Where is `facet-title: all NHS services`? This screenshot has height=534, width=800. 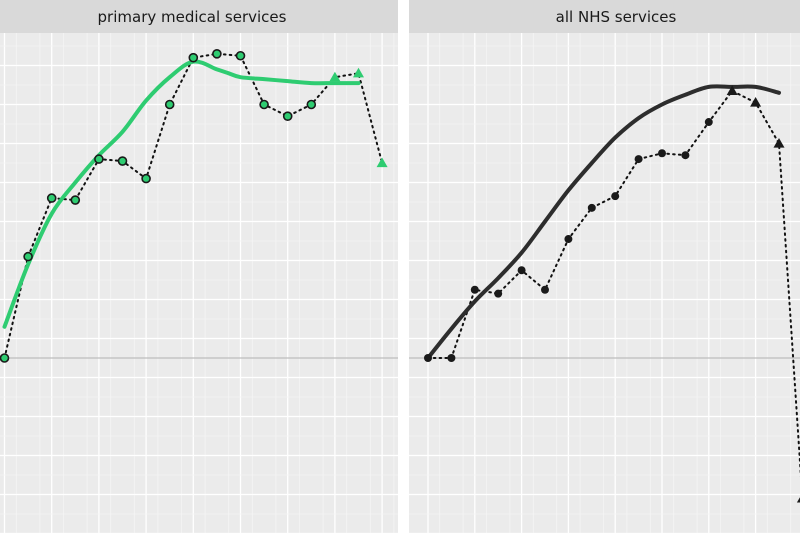
facet-title: all NHS services is located at coordinates (616, 17).